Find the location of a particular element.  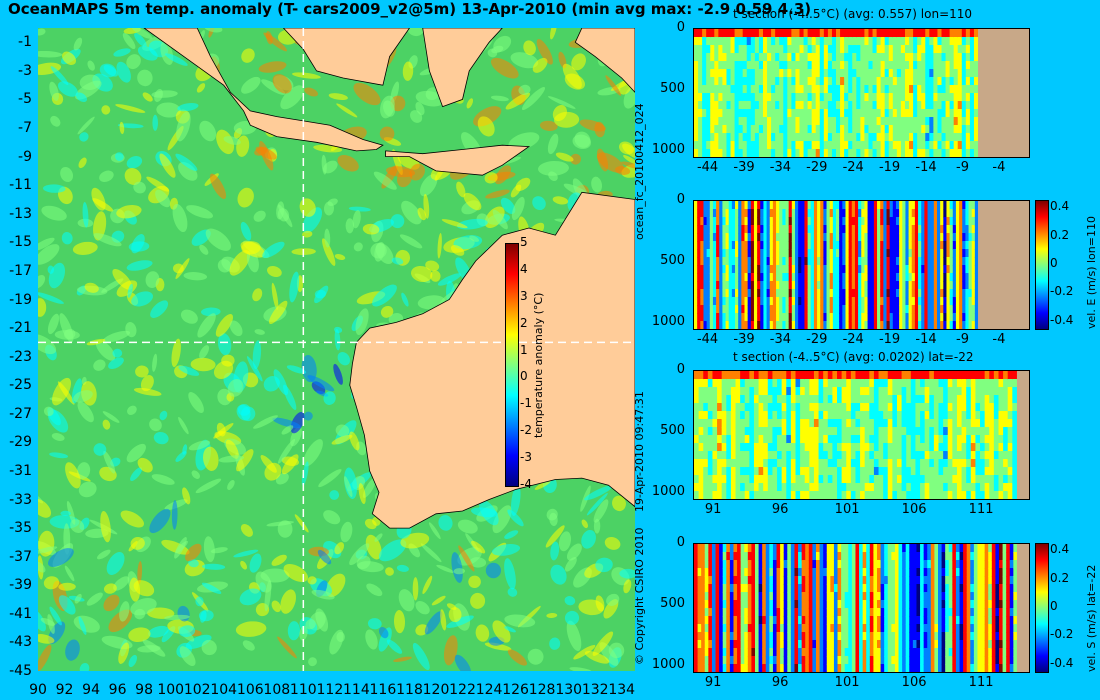

run-id-label: ocean_fc_20100412_024 is located at coordinates (639, 171).